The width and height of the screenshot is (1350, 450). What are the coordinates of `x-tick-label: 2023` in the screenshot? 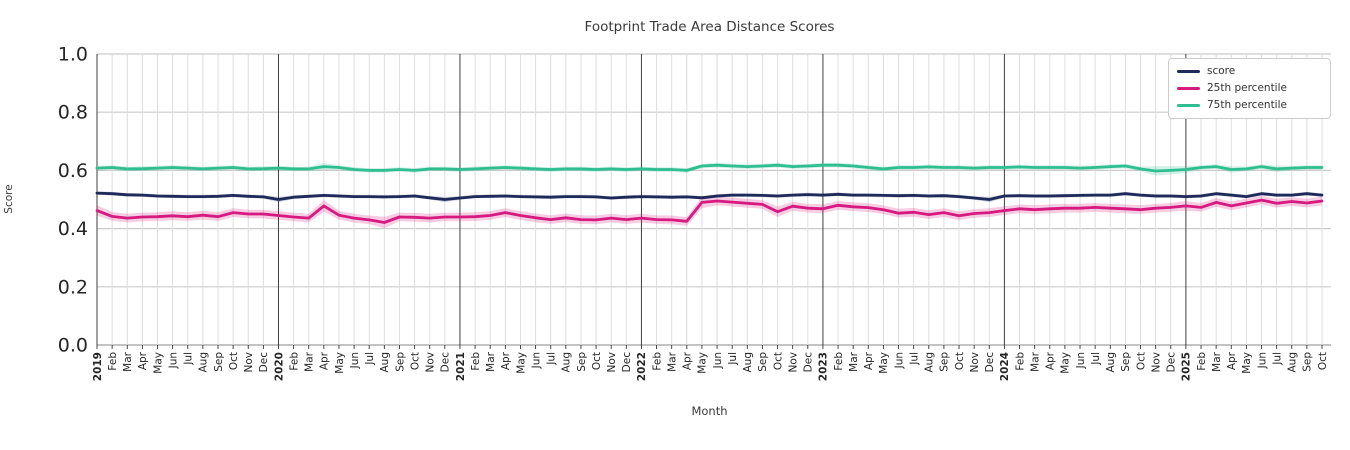 It's located at (824, 366).